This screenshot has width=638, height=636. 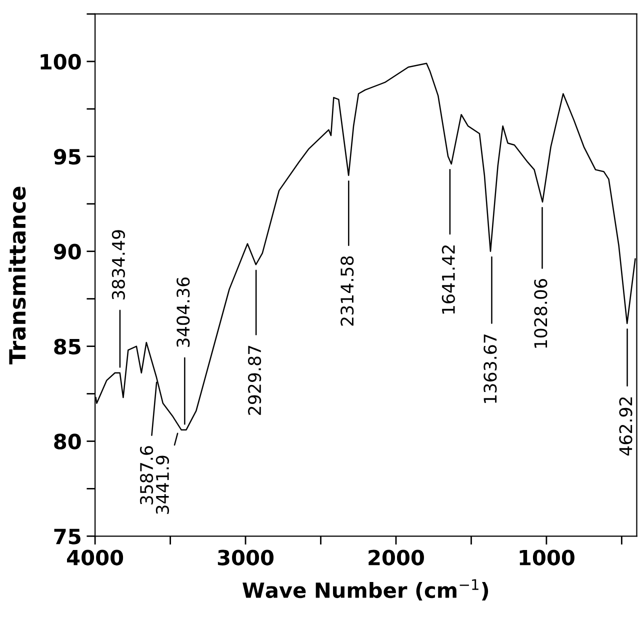 What do you see at coordinates (625, 426) in the screenshot?
I see `annotation: 462.92` at bounding box center [625, 426].